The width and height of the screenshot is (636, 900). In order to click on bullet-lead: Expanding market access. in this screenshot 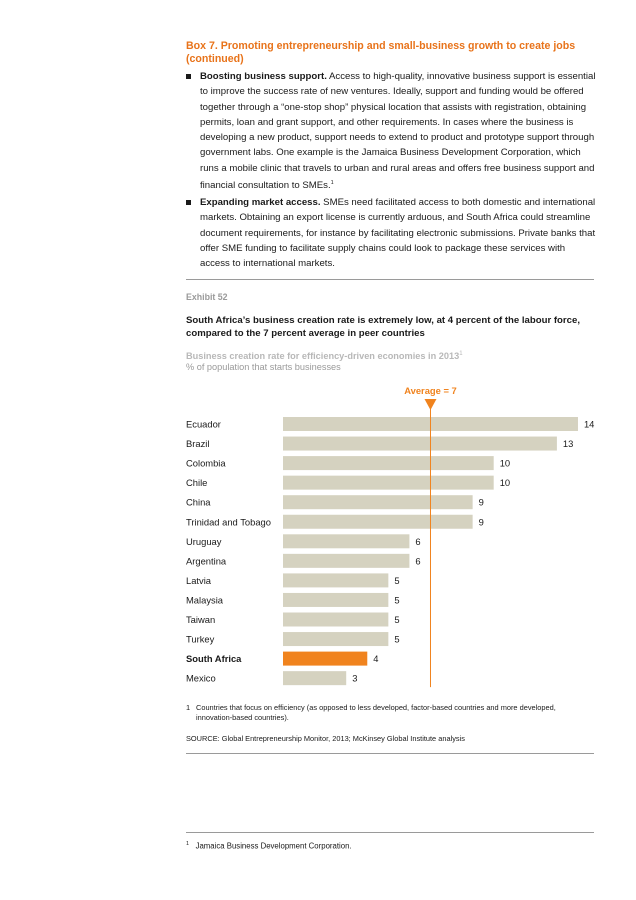, I will do `click(260, 202)`.